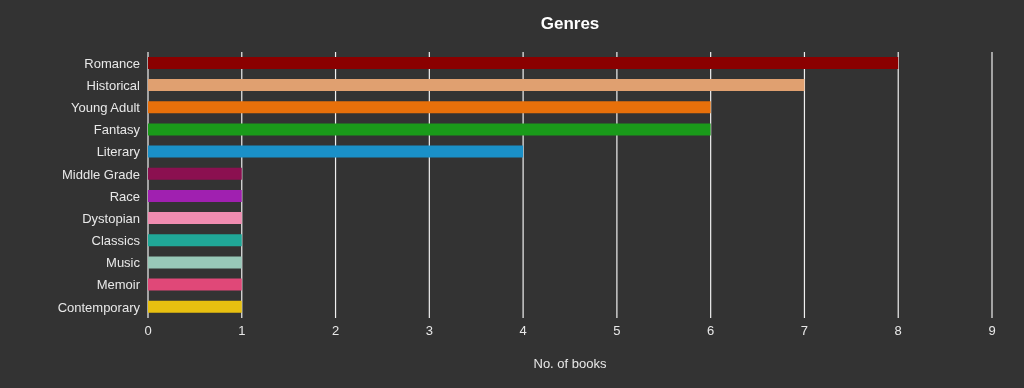  Describe the element at coordinates (118, 152) in the screenshot. I see `y-tick-label: Literary` at that location.